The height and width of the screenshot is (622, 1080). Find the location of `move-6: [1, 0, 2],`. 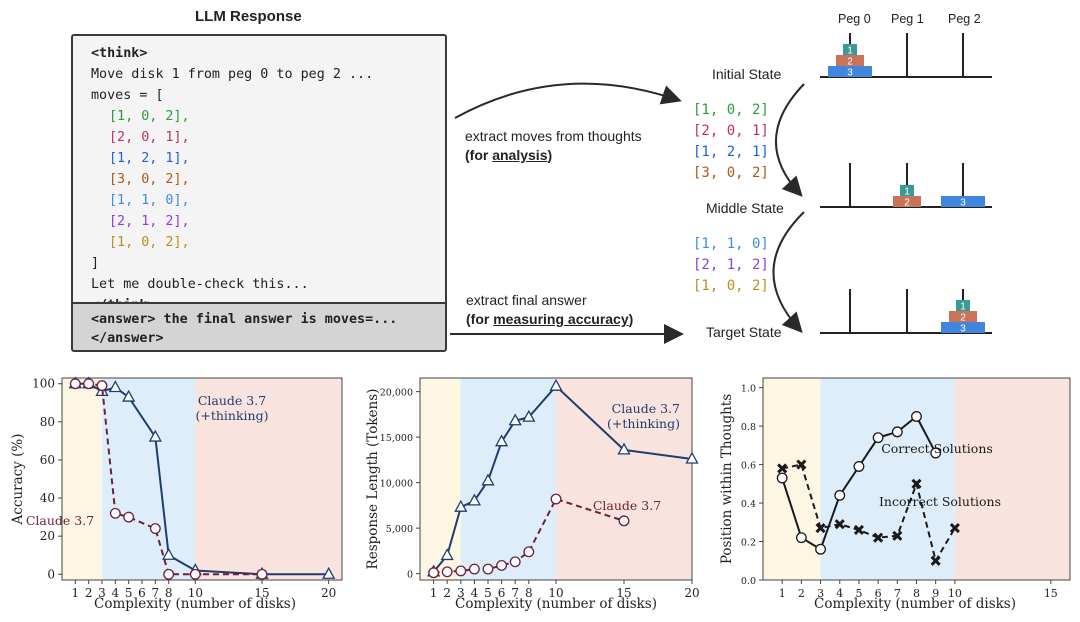

move-6: [1, 0, 2], is located at coordinates (149, 242).